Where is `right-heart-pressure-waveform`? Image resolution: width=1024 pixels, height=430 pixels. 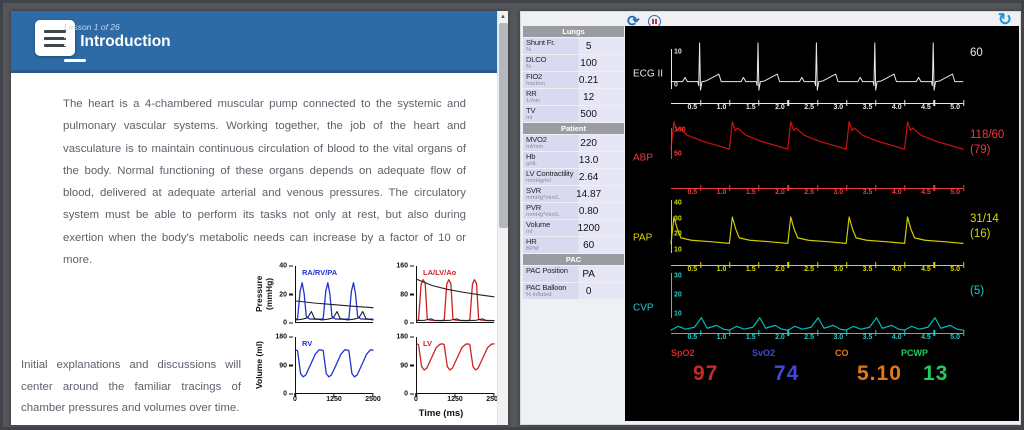 right-heart-pressure-waveform is located at coordinates (334, 294).